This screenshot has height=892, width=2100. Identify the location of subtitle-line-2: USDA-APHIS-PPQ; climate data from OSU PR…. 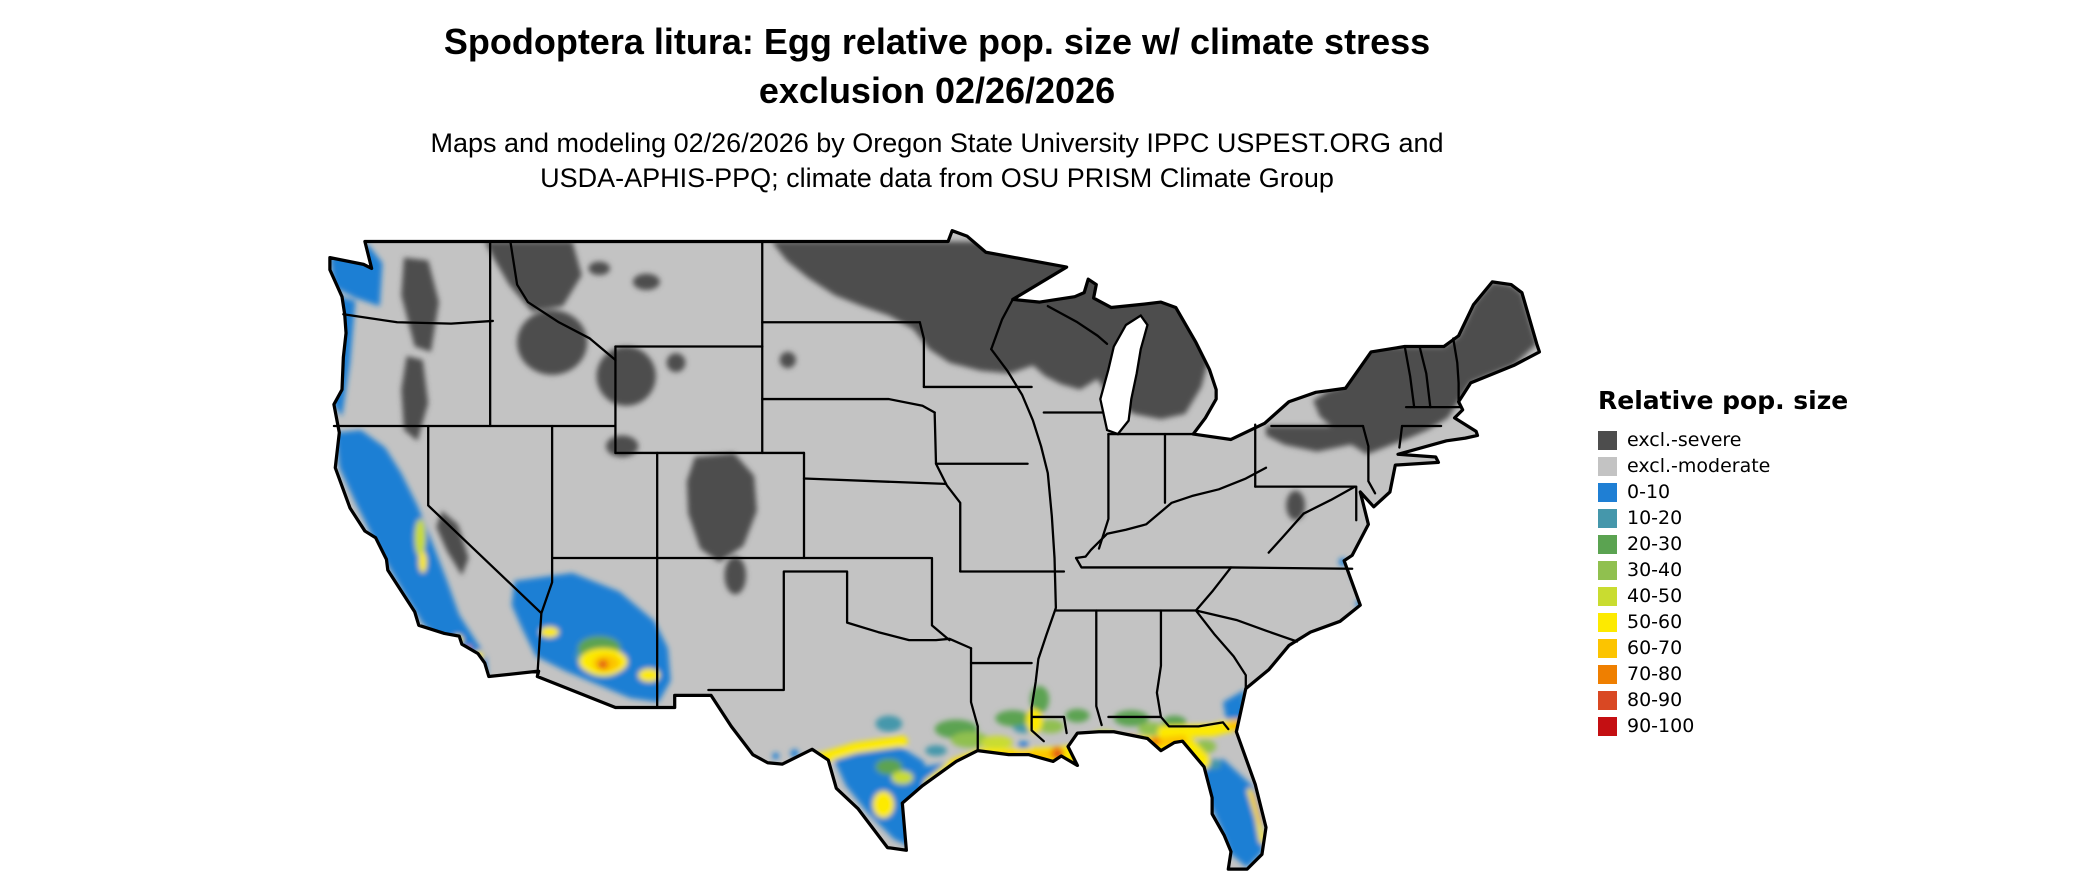
(937, 178).